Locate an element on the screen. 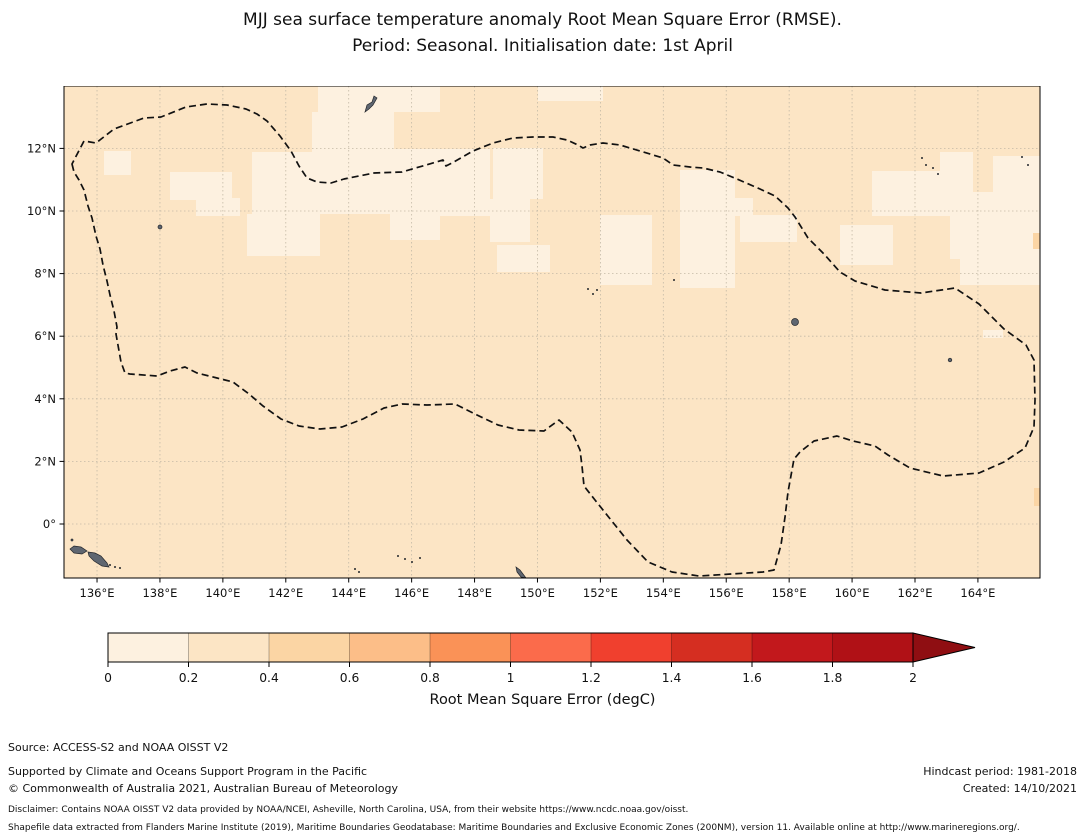 Image resolution: width=1085 pixels, height=839 pixels. y-tick-label: 0° is located at coordinates (49, 524).